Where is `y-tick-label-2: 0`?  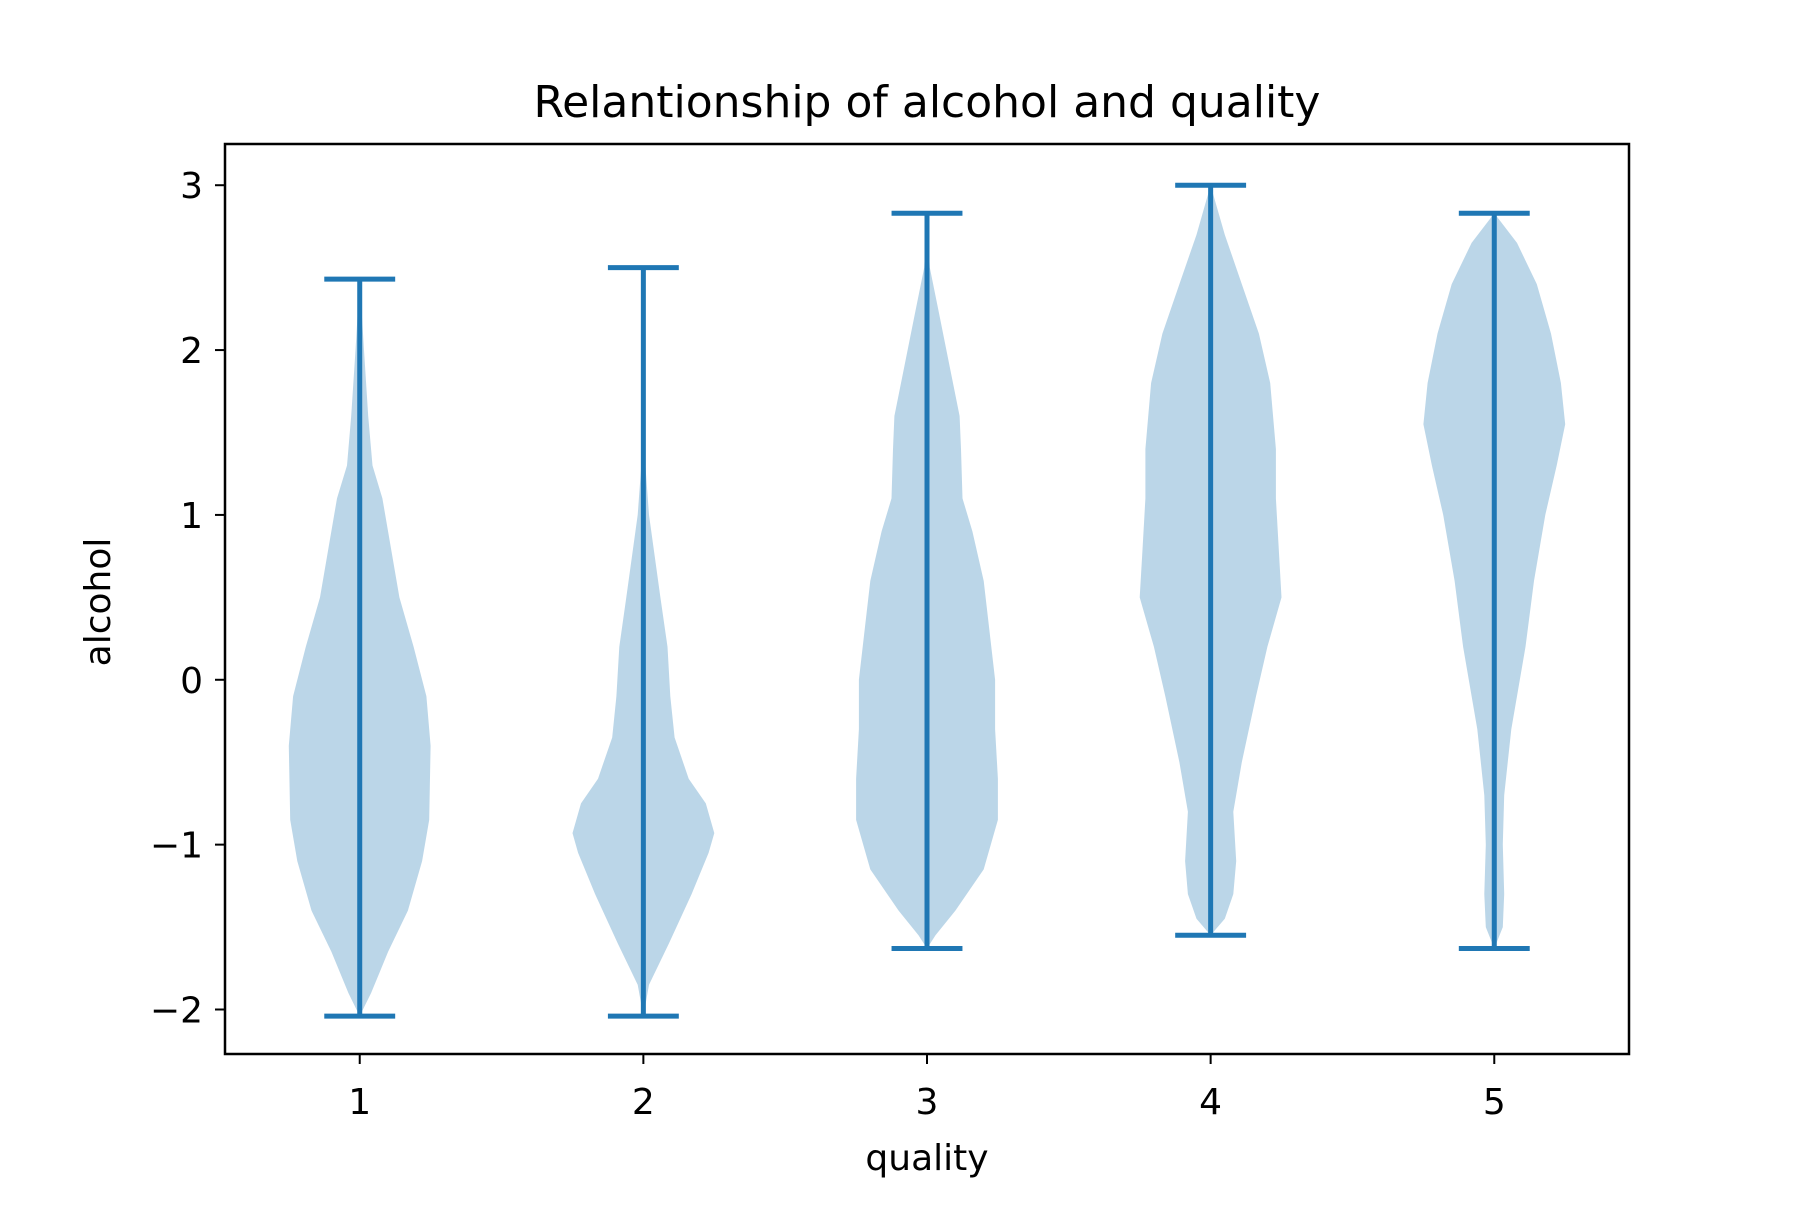
y-tick-label-2: 0 is located at coordinates (191, 681).